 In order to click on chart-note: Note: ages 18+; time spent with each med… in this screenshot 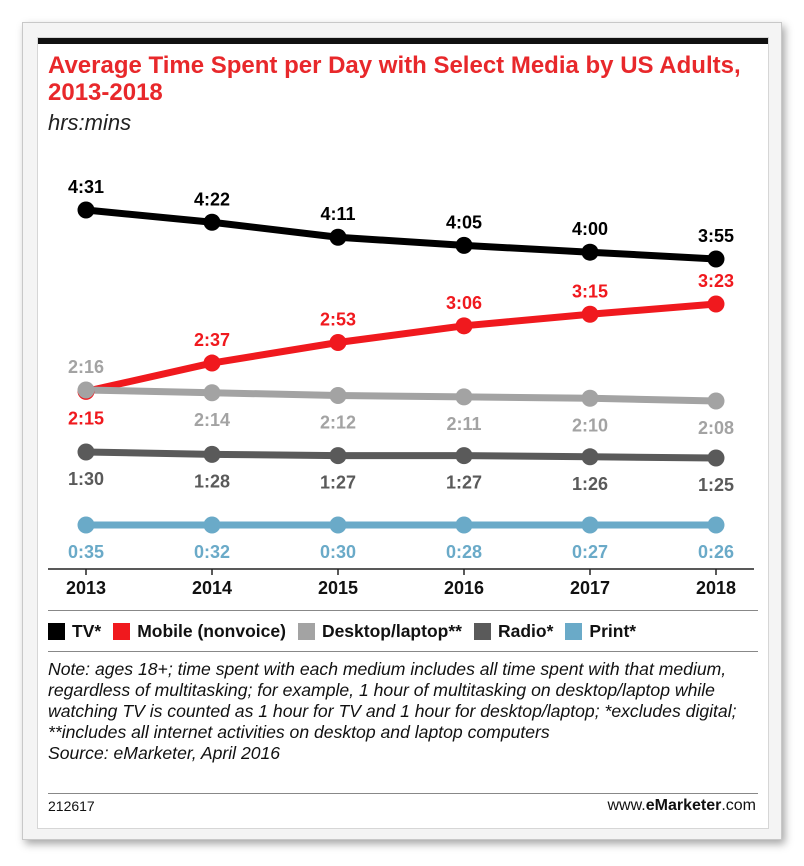, I will do `click(405, 711)`.